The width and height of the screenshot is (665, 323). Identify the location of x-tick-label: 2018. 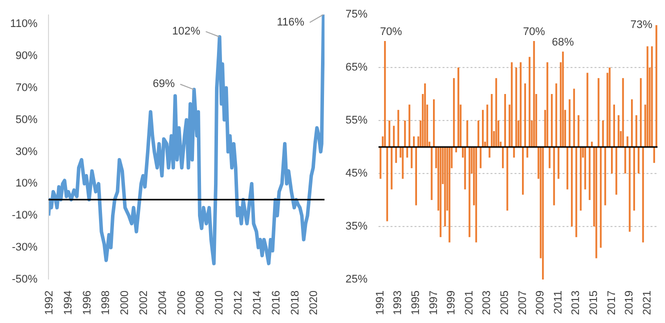
(295, 302).